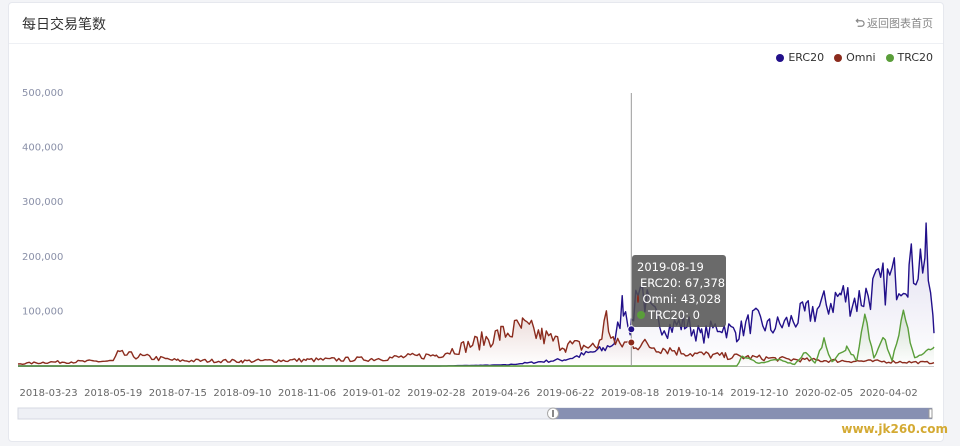 The image size is (960, 446). What do you see at coordinates (889, 393) in the screenshot?
I see `x-tick-label: 2020-04-02` at bounding box center [889, 393].